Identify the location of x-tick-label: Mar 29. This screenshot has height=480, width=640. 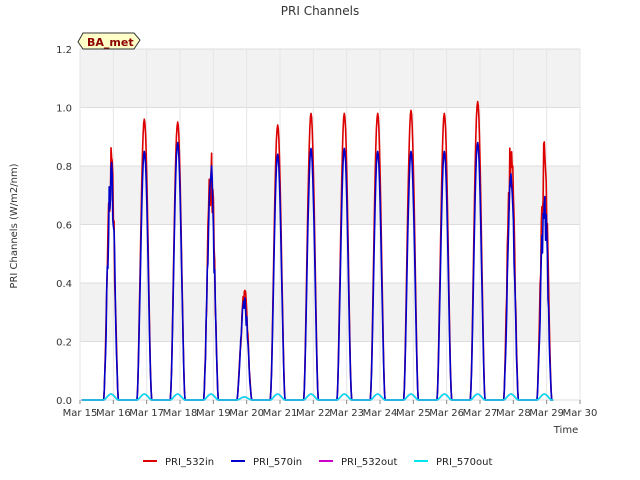
(546, 413).